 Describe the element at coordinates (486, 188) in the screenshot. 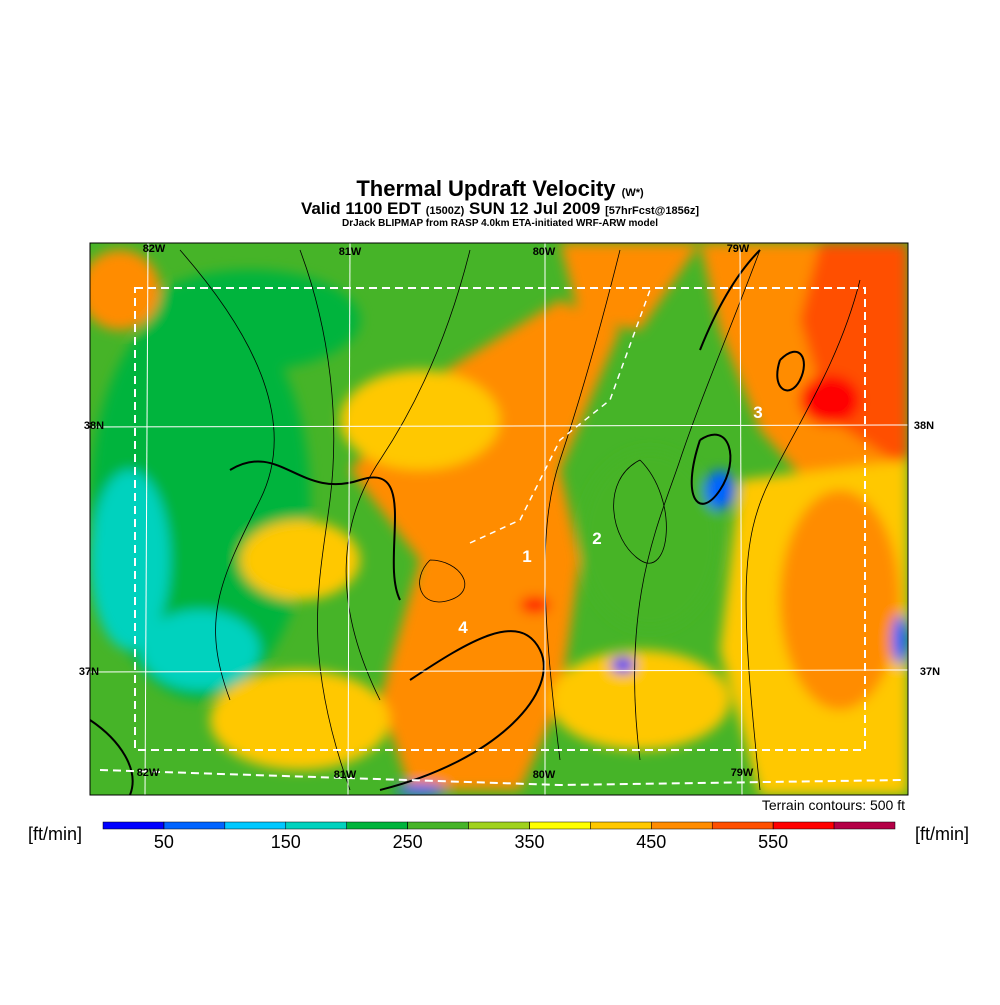

I see `title-text: Thermal Updraft Velocity` at that location.